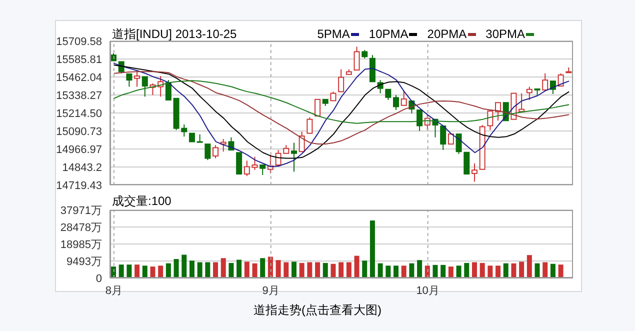  I want to click on legend-label: 30PMA, so click(505, 34).